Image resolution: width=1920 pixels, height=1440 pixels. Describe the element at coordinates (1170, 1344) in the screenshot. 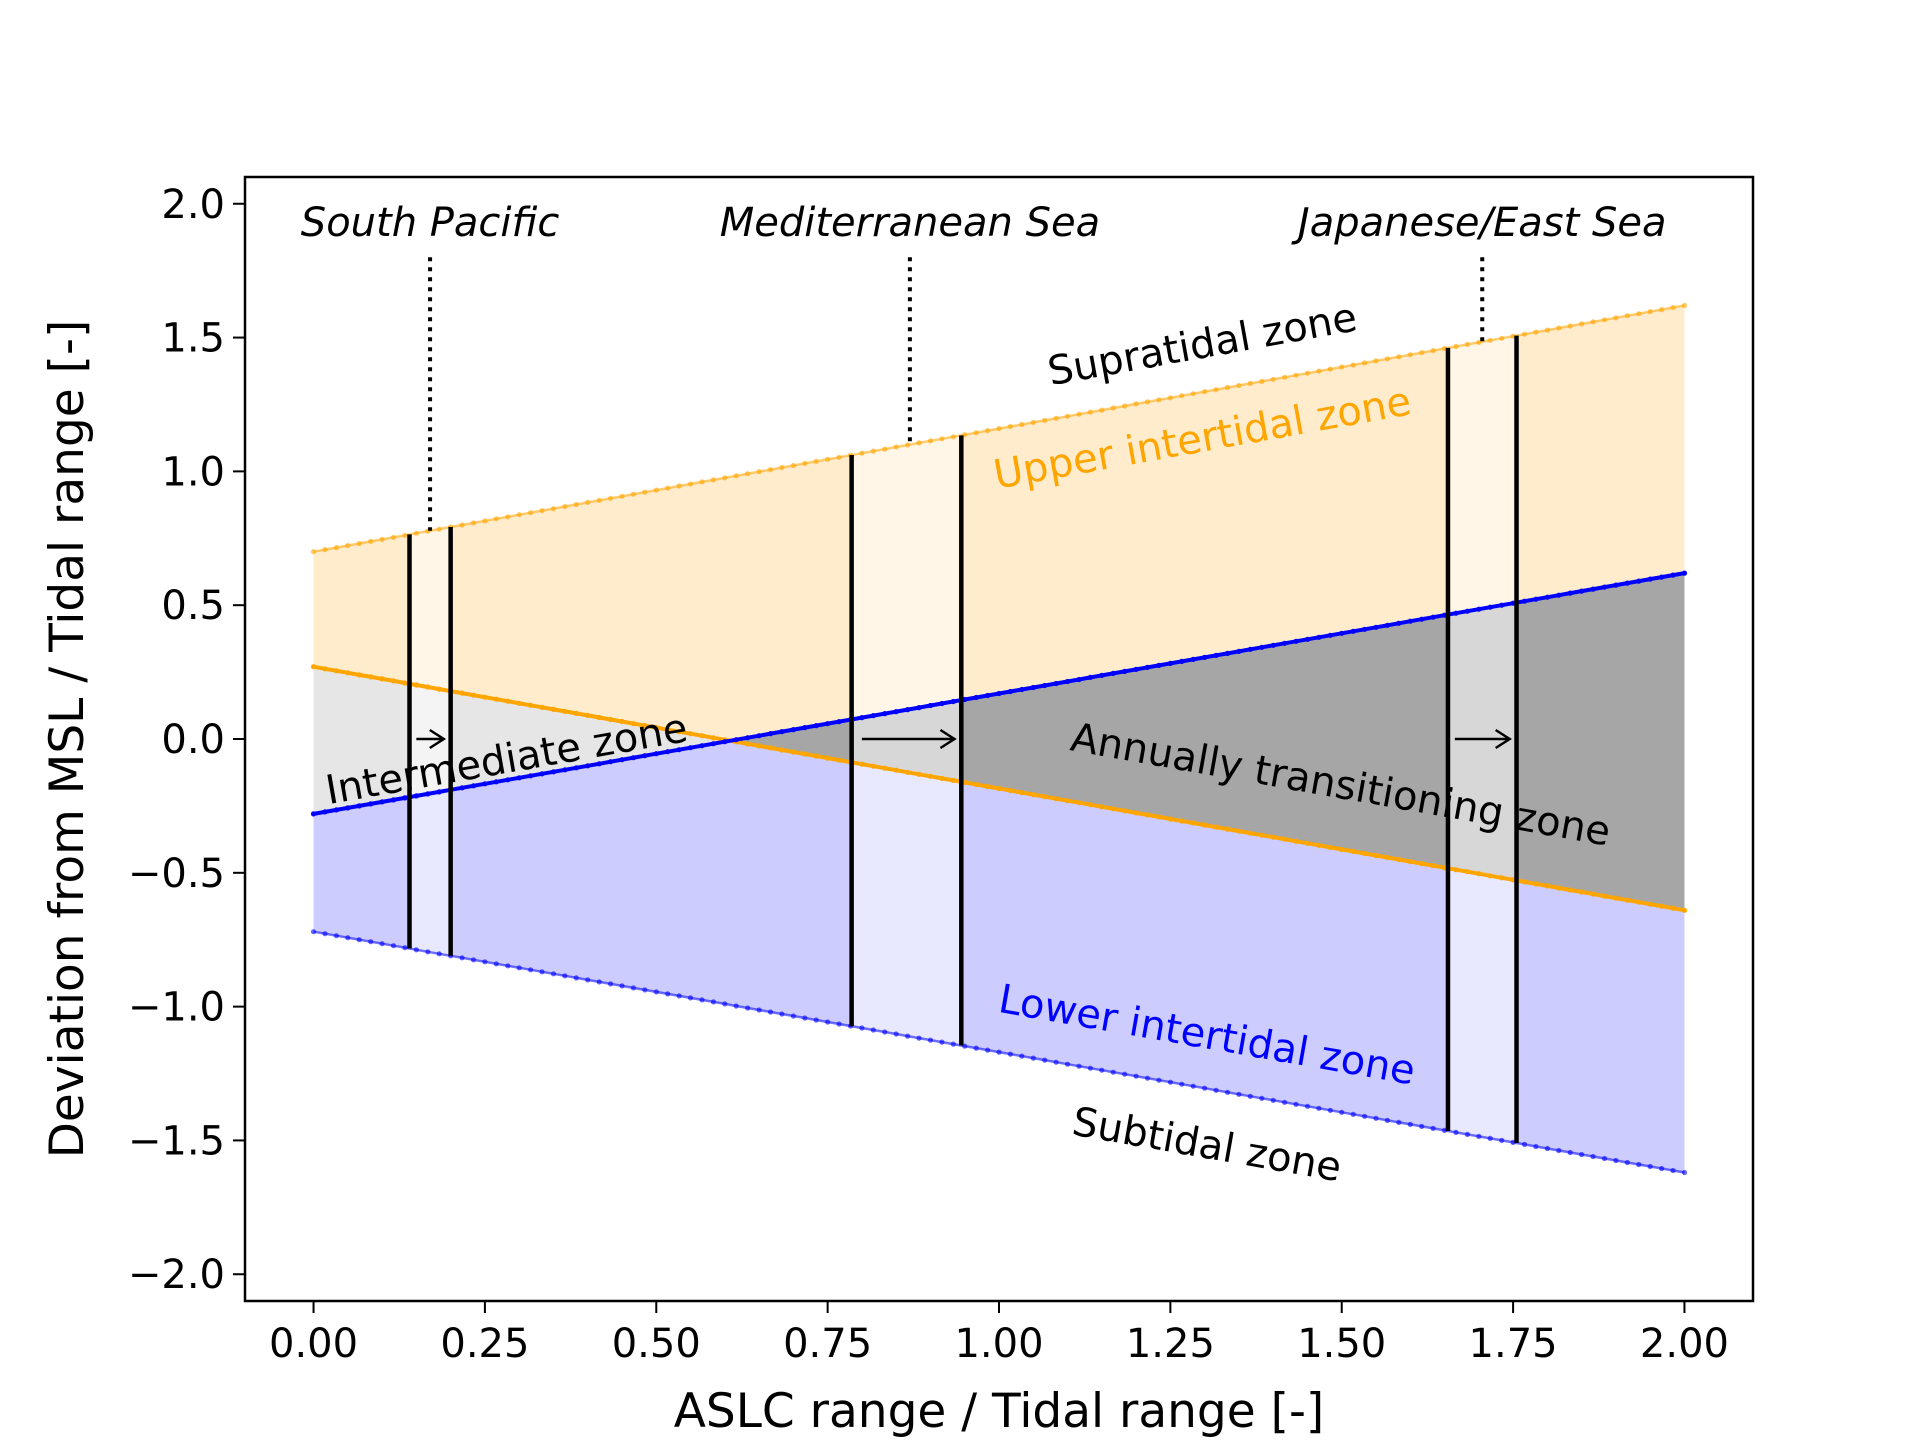

I see `x-tick-label: 1.25` at that location.